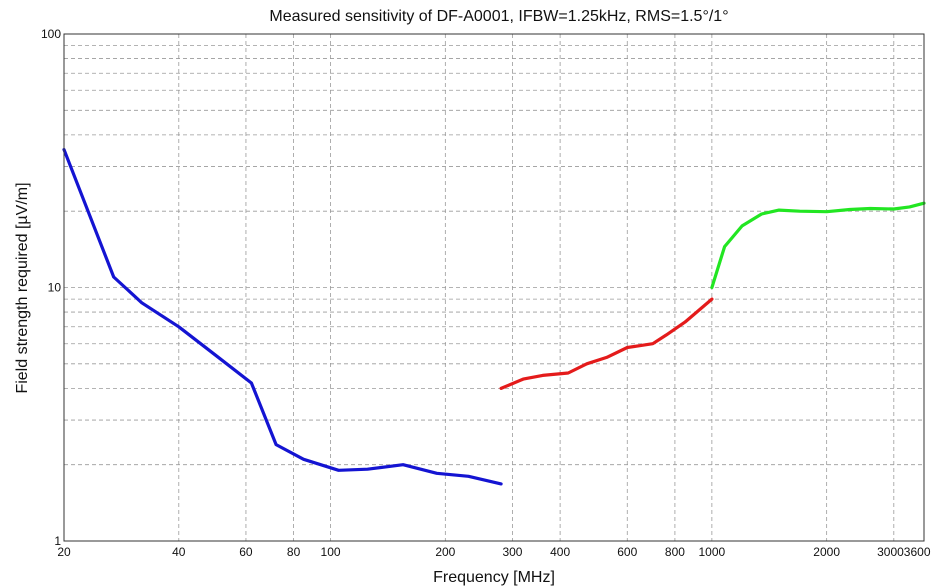  What do you see at coordinates (246, 552) in the screenshot?
I see `x-tick-label: 60` at bounding box center [246, 552].